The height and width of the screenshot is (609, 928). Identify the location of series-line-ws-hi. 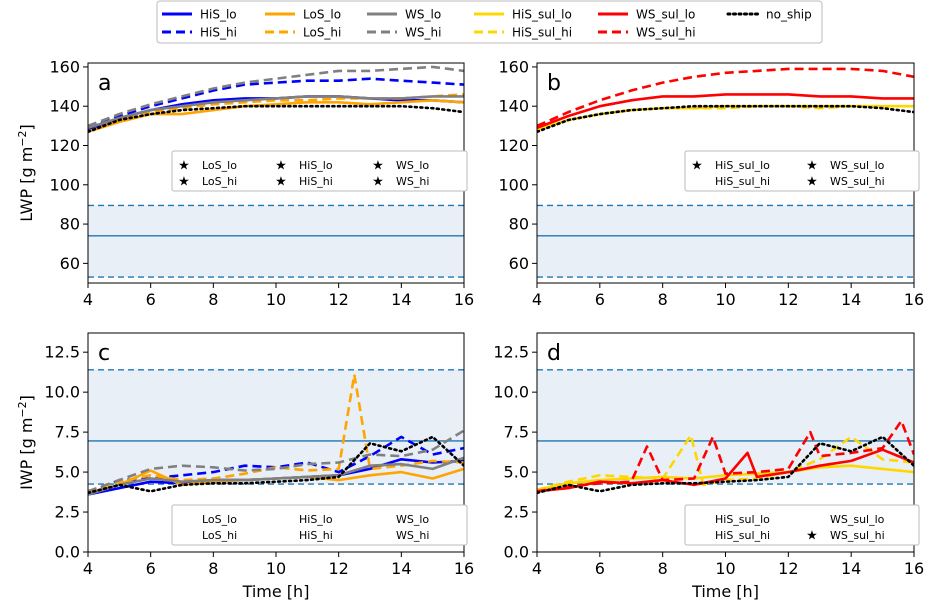
(276, 96).